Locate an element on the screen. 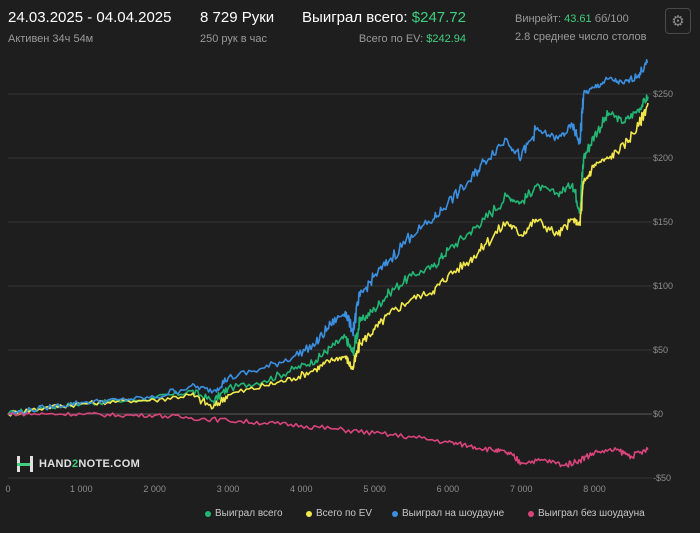 This screenshot has height=533, width=700. legend-item-showdown: Выиграл на шоудауне is located at coordinates (448, 513).